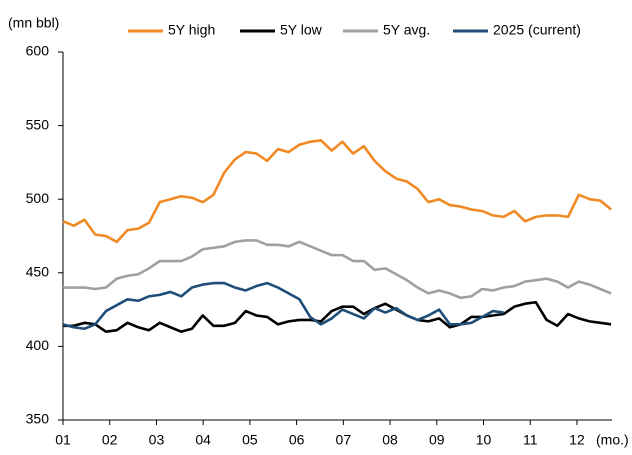 The width and height of the screenshot is (632, 455). Describe the element at coordinates (406, 30) in the screenshot. I see `legend-label: 5Y avg.` at that location.